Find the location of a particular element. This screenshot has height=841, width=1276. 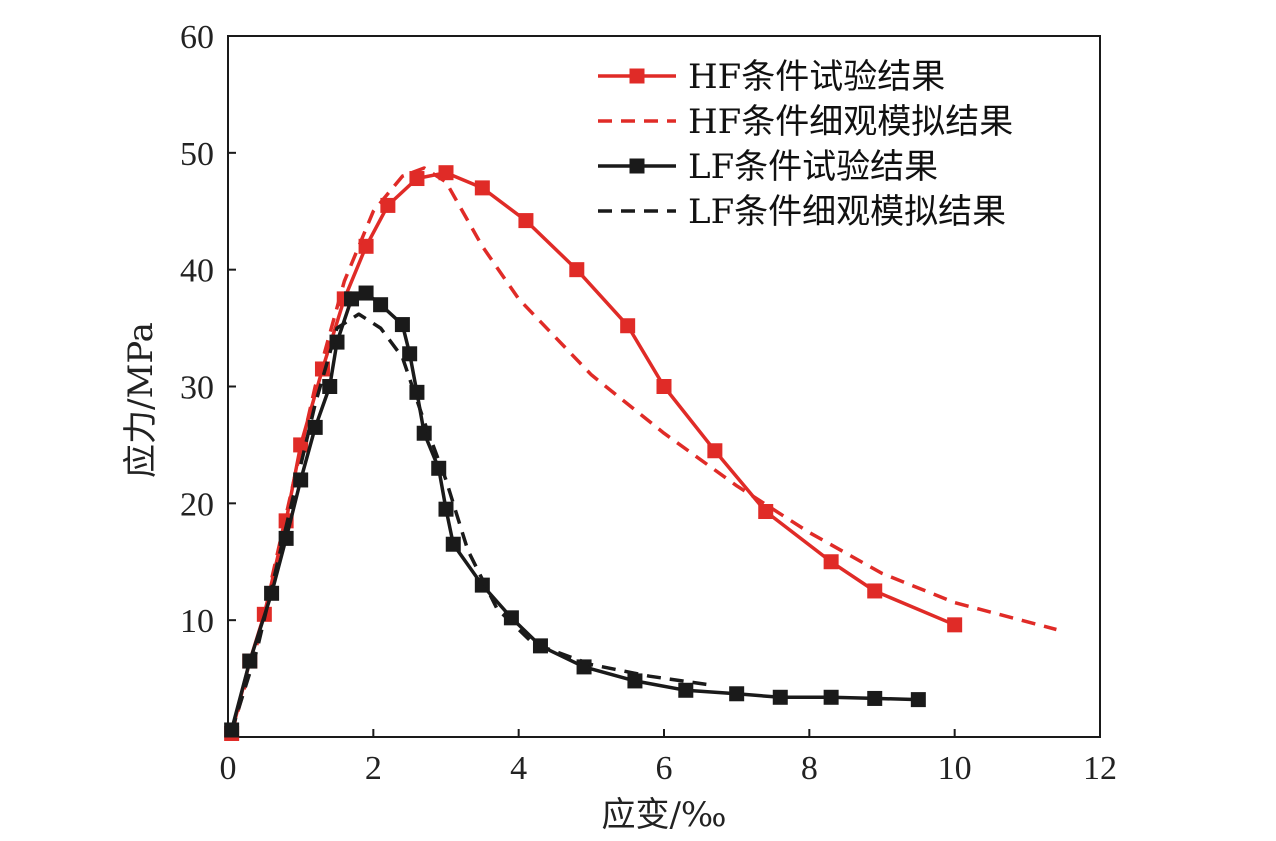

legend-label: HF条件细观模拟结果 is located at coordinates (850, 122).